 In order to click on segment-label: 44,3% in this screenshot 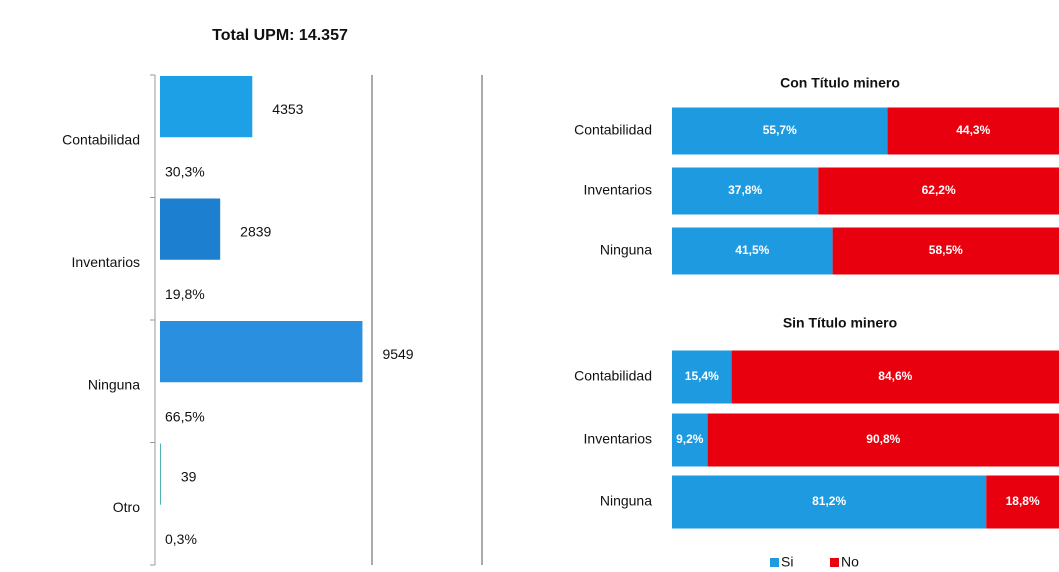, I will do `click(973, 130)`.